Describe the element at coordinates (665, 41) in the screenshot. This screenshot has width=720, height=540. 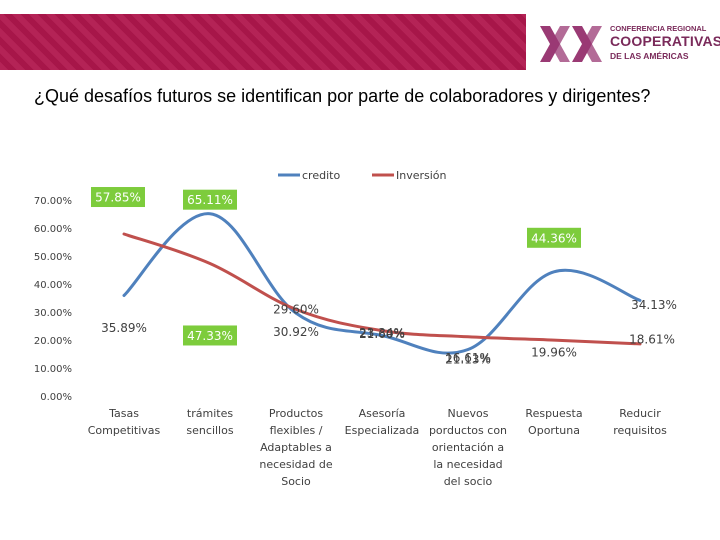
I see `logo-line-2: COOPERATIVAS` at that location.